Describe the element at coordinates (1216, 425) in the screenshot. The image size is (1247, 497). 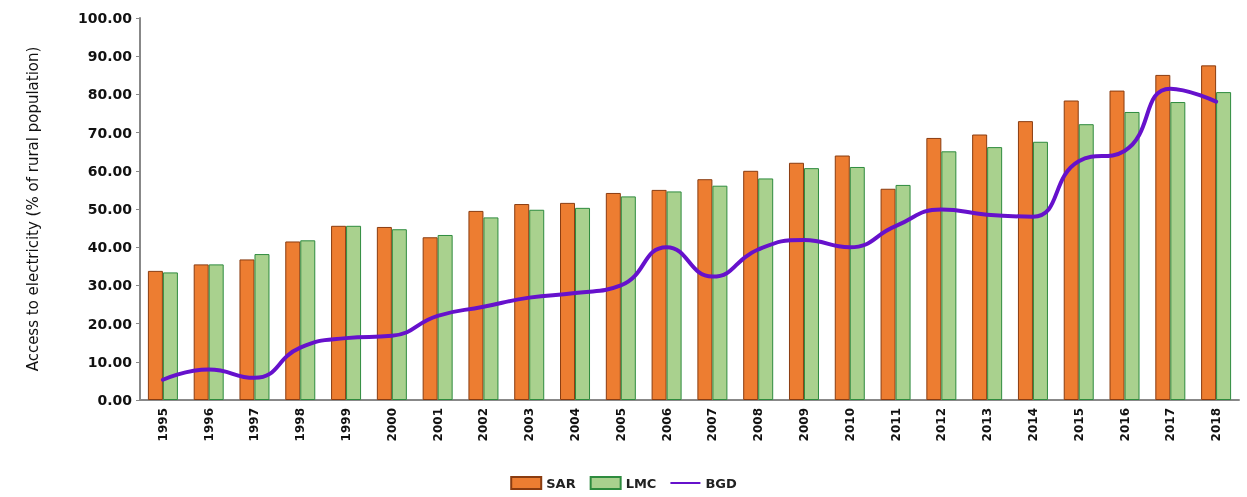
I see `x-tick-label: 2018` at that location.